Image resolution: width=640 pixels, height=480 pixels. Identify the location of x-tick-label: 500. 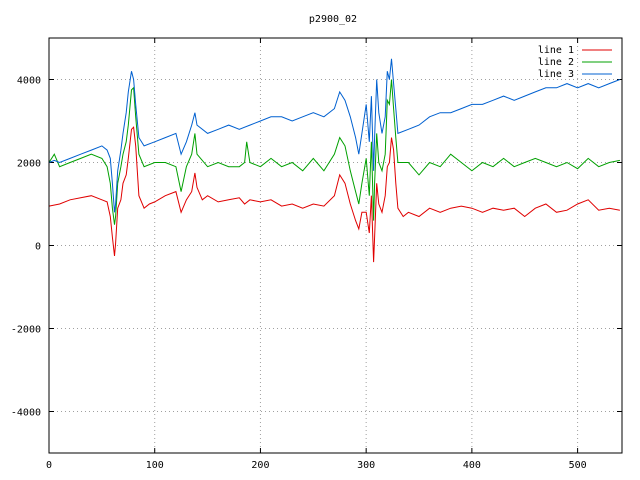
(578, 465).